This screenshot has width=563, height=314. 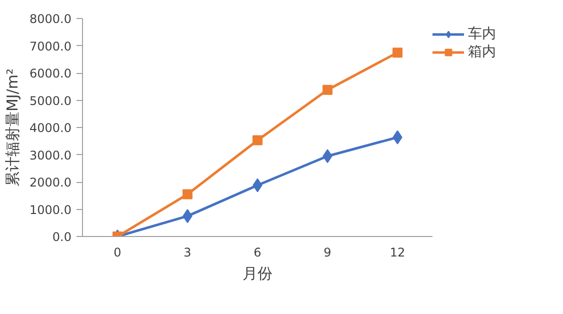 I want to click on y-tick-label: 7000.0, so click(x=51, y=46).